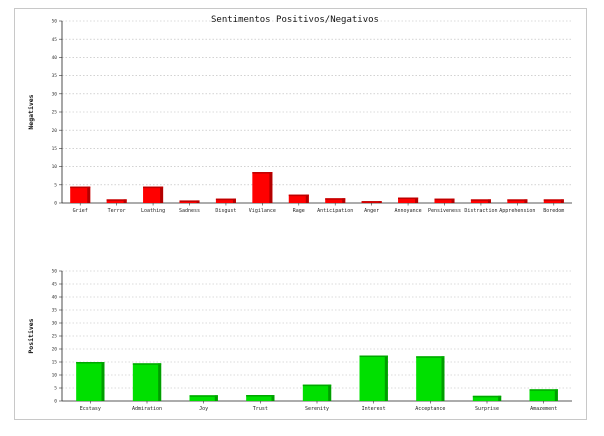 The width and height of the screenshot is (604, 436). Describe the element at coordinates (55, 324) in the screenshot. I see `positives-ytick-label: 30` at that location.